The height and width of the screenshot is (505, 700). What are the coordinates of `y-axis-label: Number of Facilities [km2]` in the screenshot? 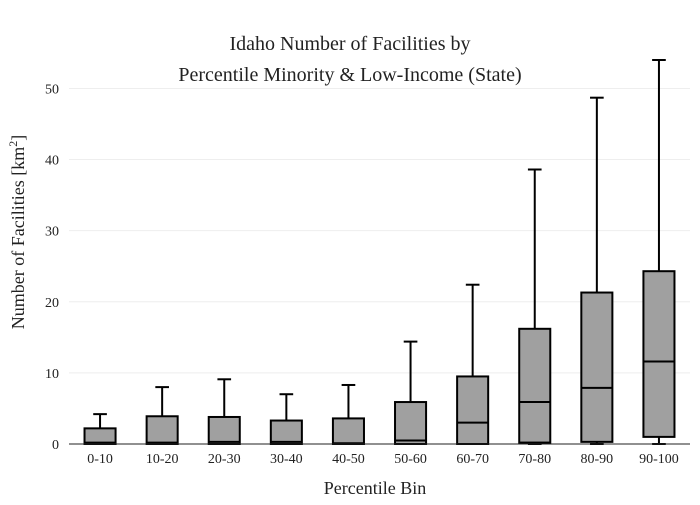 It's located at (17, 232).